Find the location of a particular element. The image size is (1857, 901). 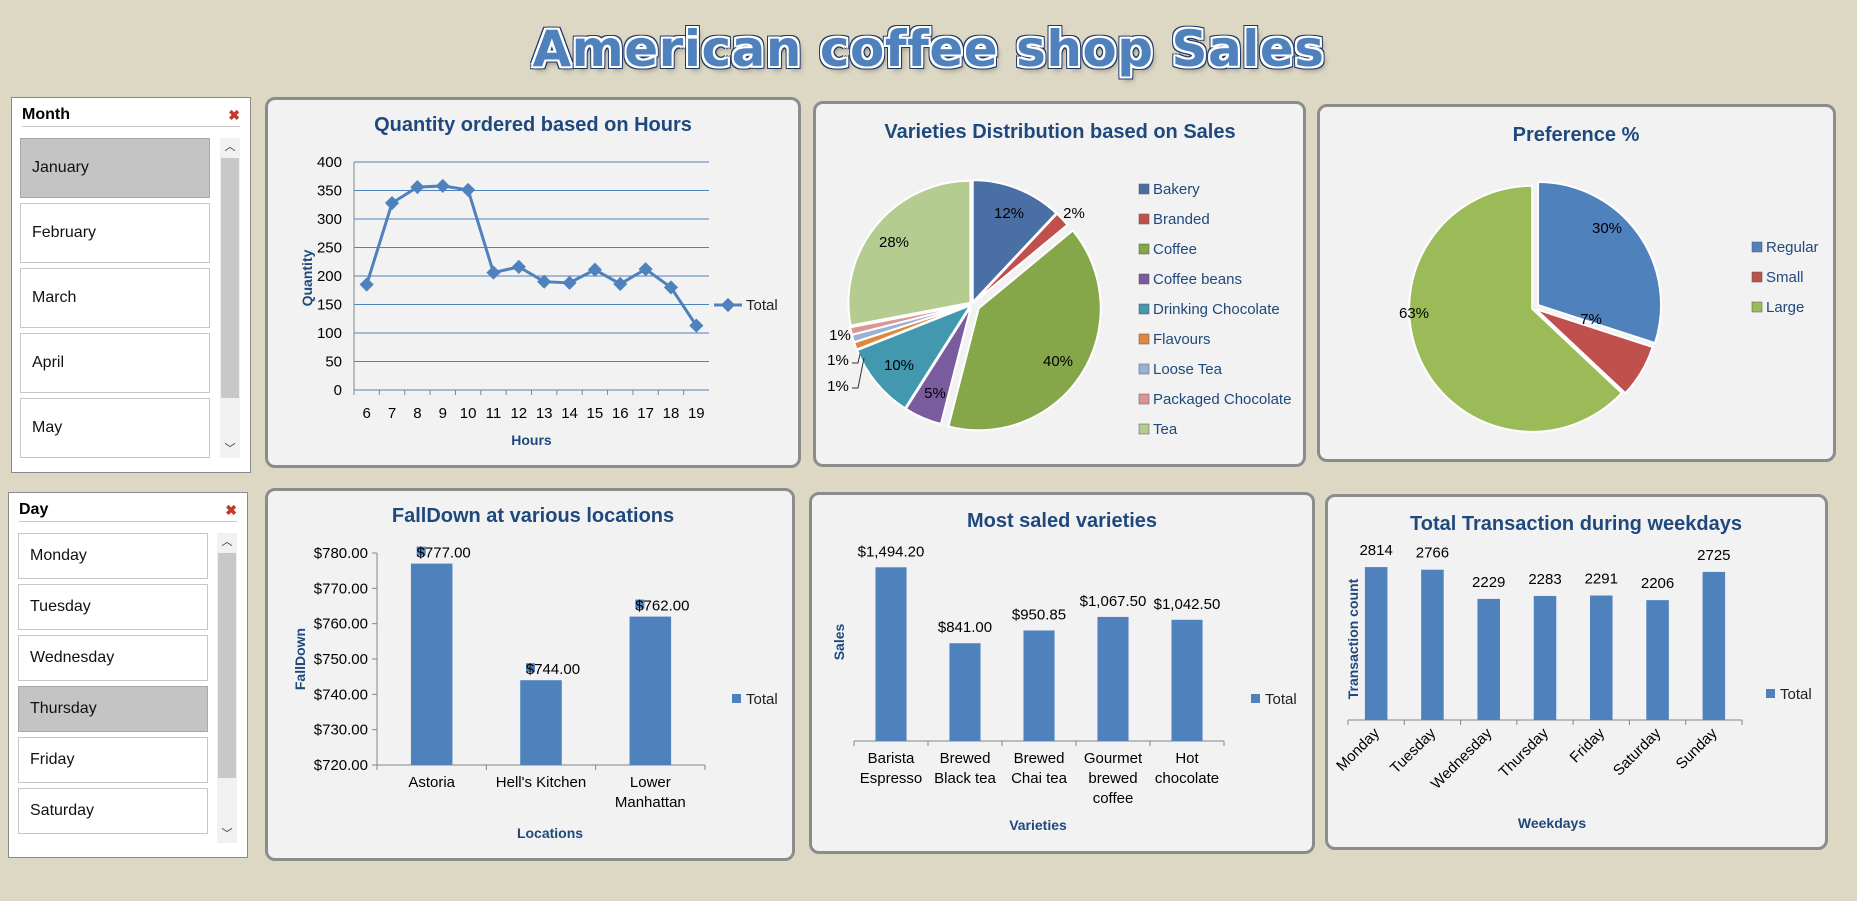

y-axis-title: Sales is located at coordinates (839, 641).